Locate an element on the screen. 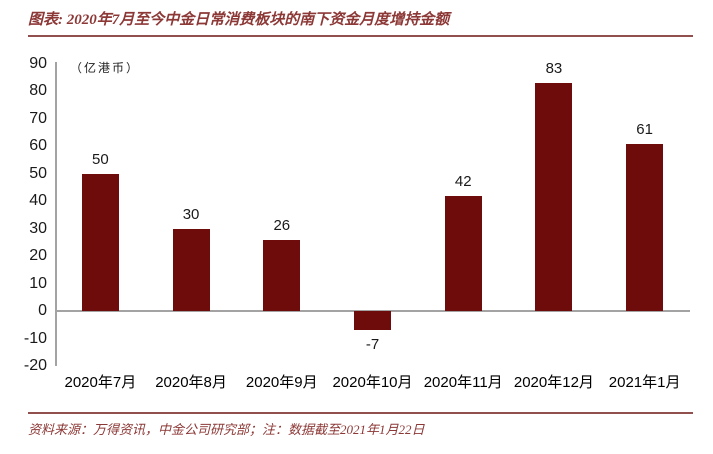 This screenshot has width=713, height=454. x-axis-label: 2020年11月 is located at coordinates (463, 382).